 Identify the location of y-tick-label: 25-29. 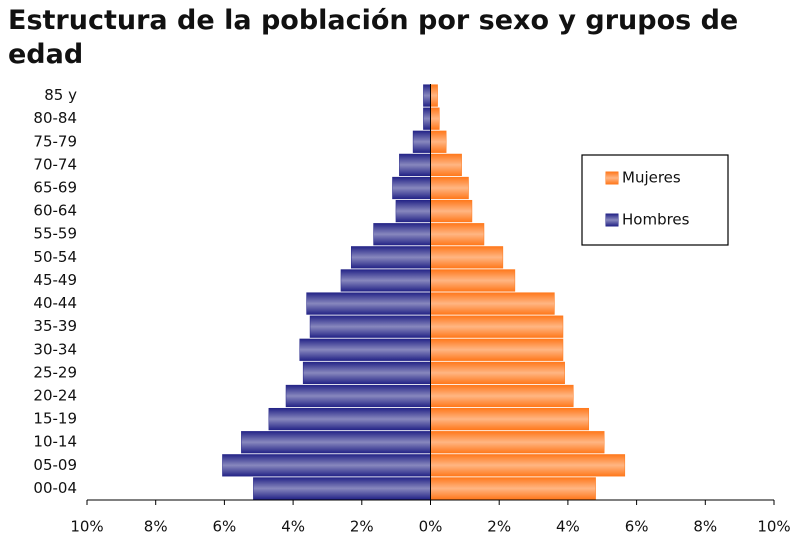
(55, 372).